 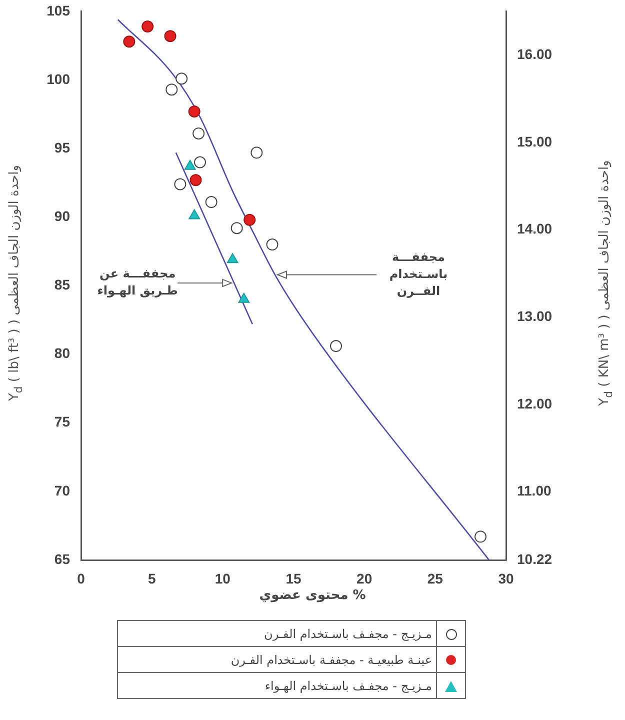 I want to click on y-tick-label: 105, so click(x=58, y=10).